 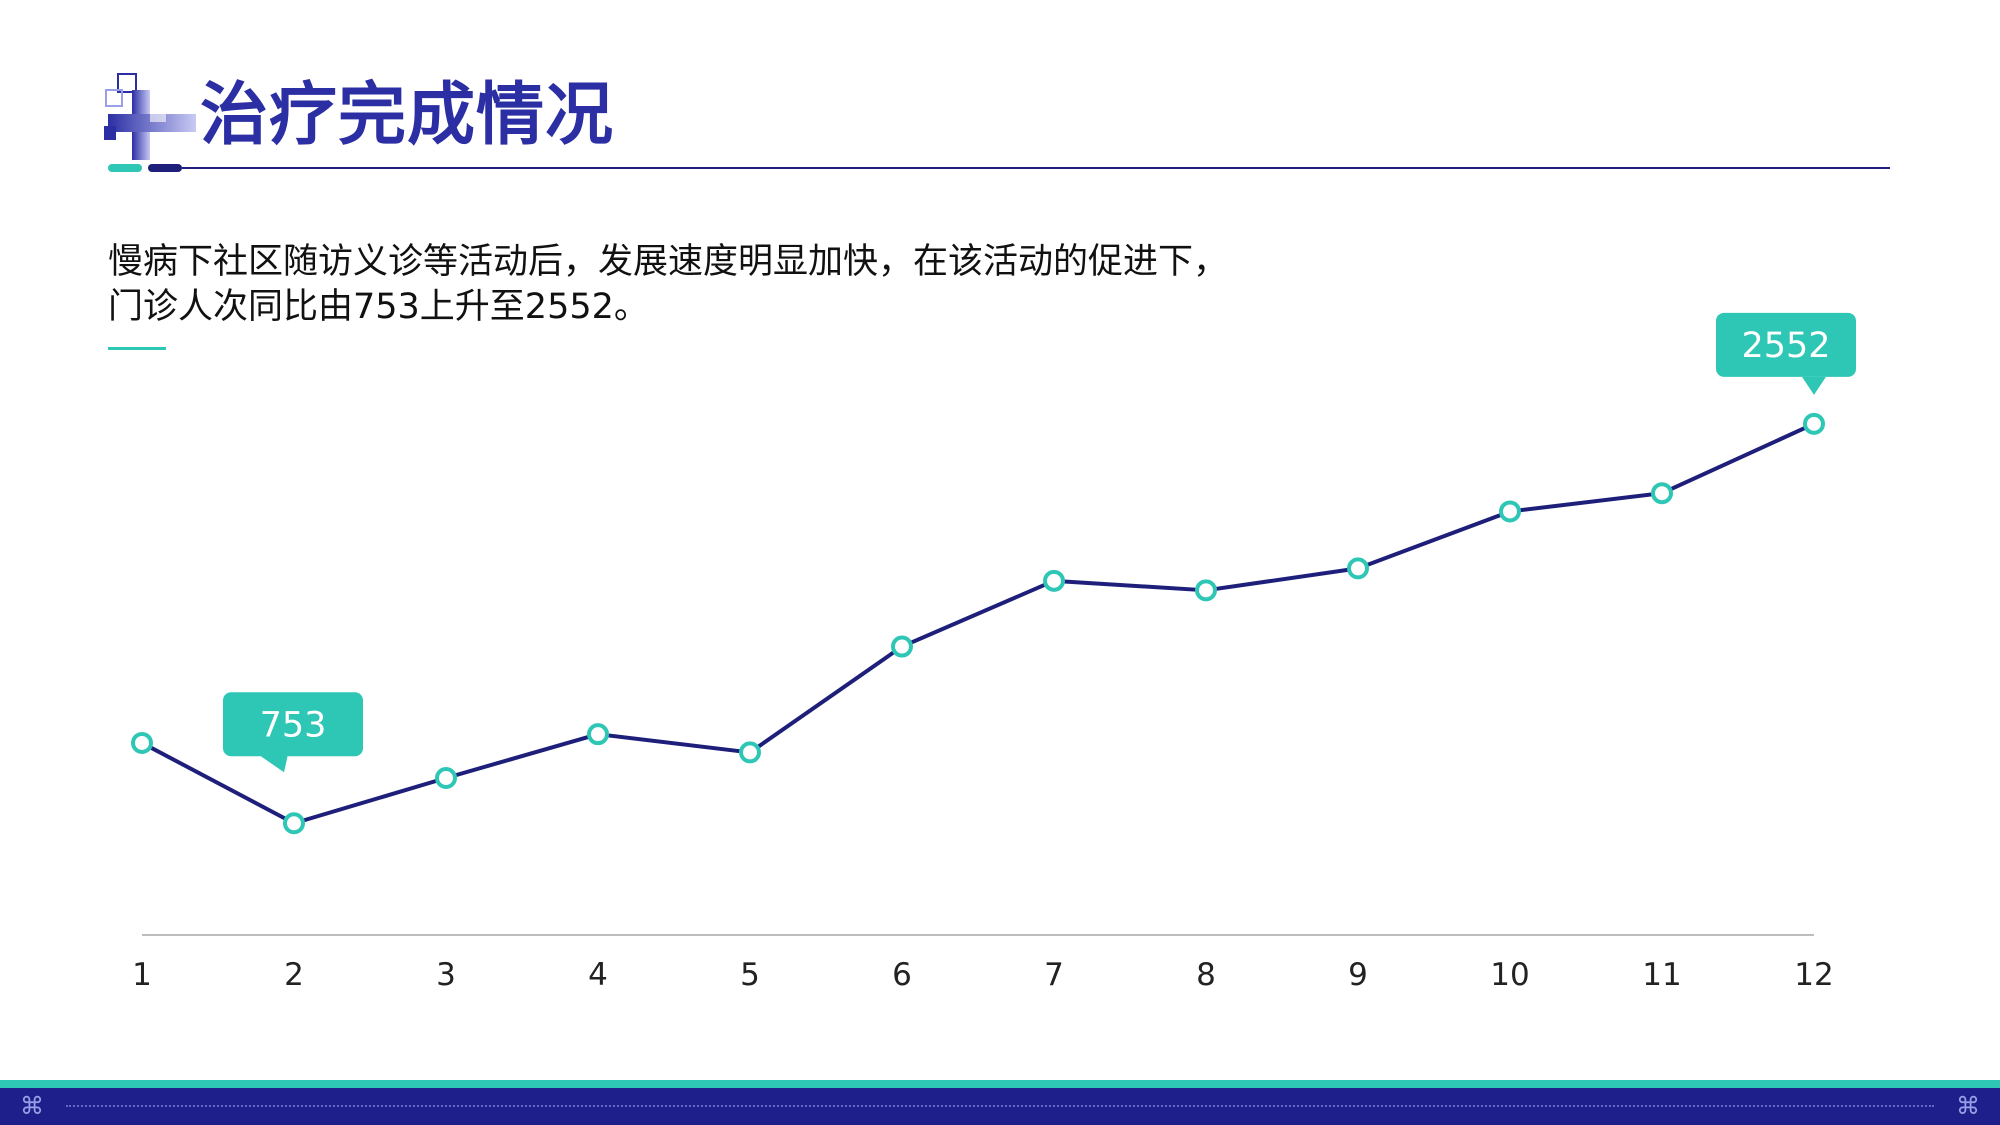 I want to click on footer-accent-bar, so click(x=1000, y=1084).